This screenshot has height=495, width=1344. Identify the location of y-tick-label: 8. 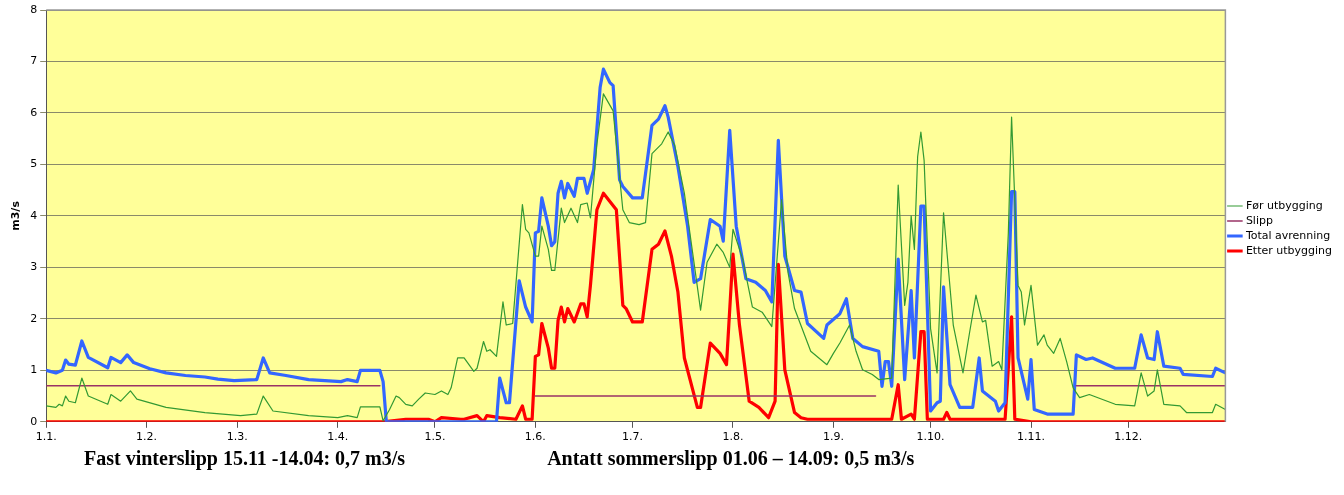
(34, 9).